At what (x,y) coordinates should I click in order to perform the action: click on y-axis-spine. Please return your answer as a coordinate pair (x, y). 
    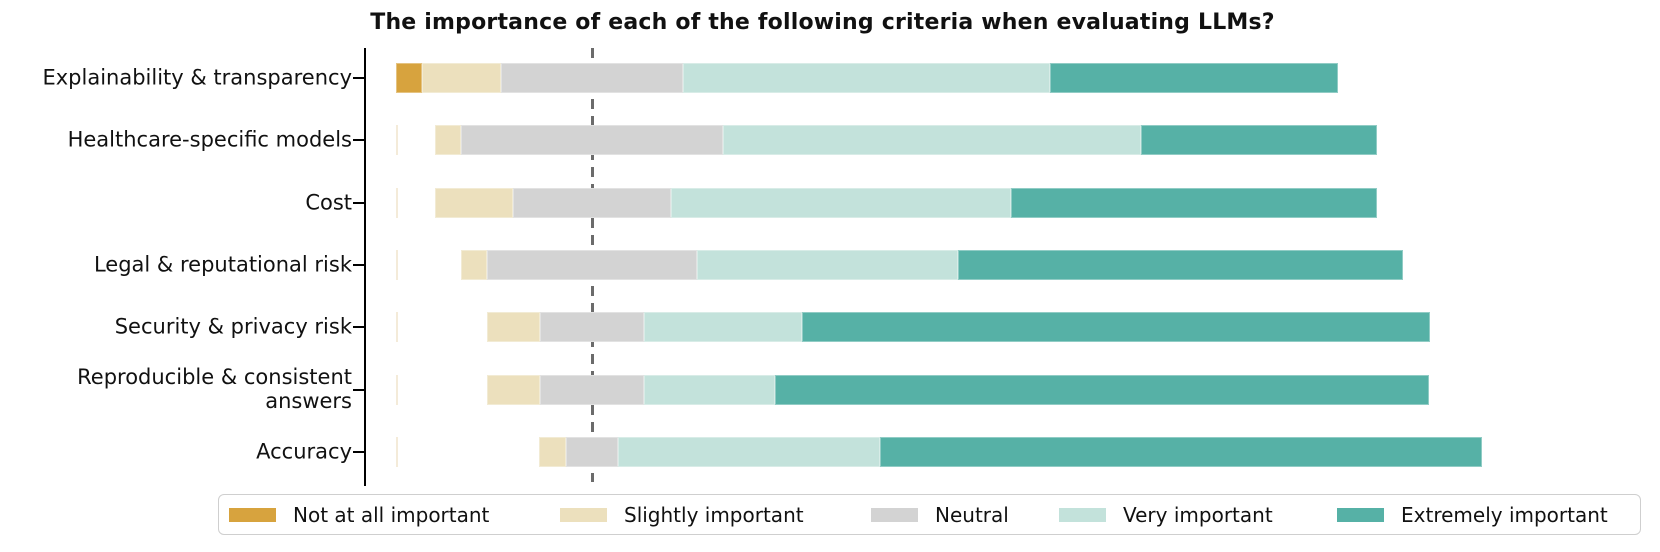
    Looking at the image, I should click on (364, 267).